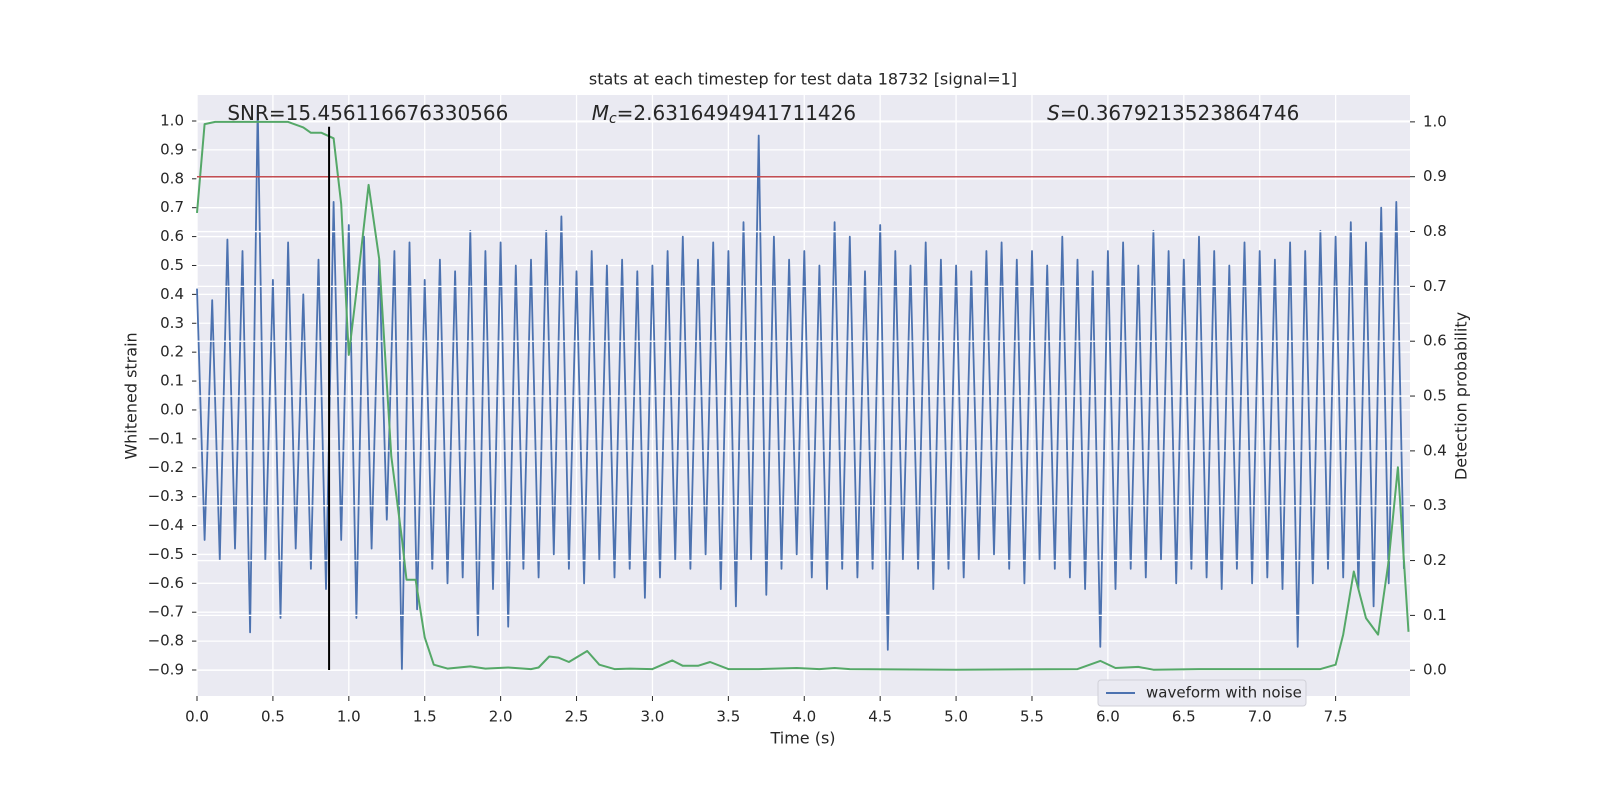 The width and height of the screenshot is (1600, 804). Describe the element at coordinates (653, 717) in the screenshot. I see `x-tick-label: 3.0` at that location.